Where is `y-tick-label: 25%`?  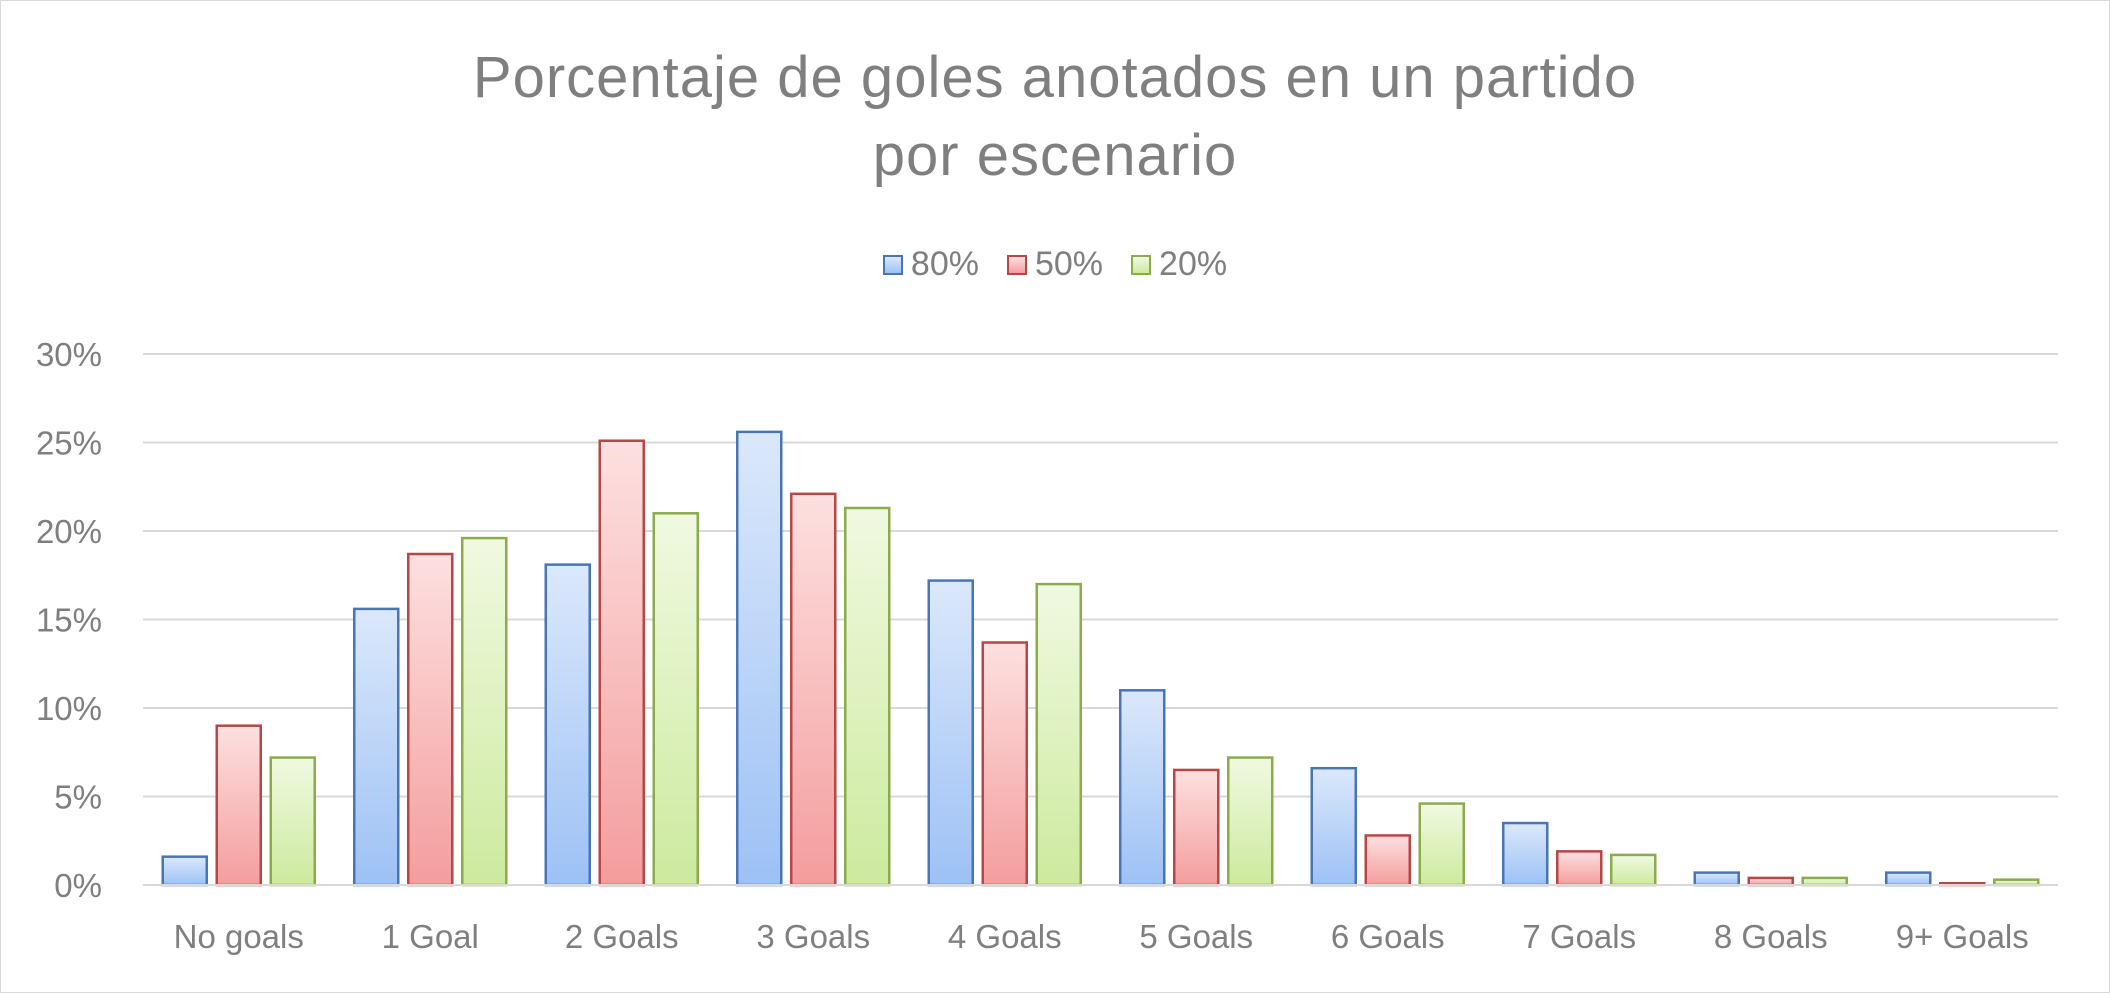 y-tick-label: 25% is located at coordinates (69, 443).